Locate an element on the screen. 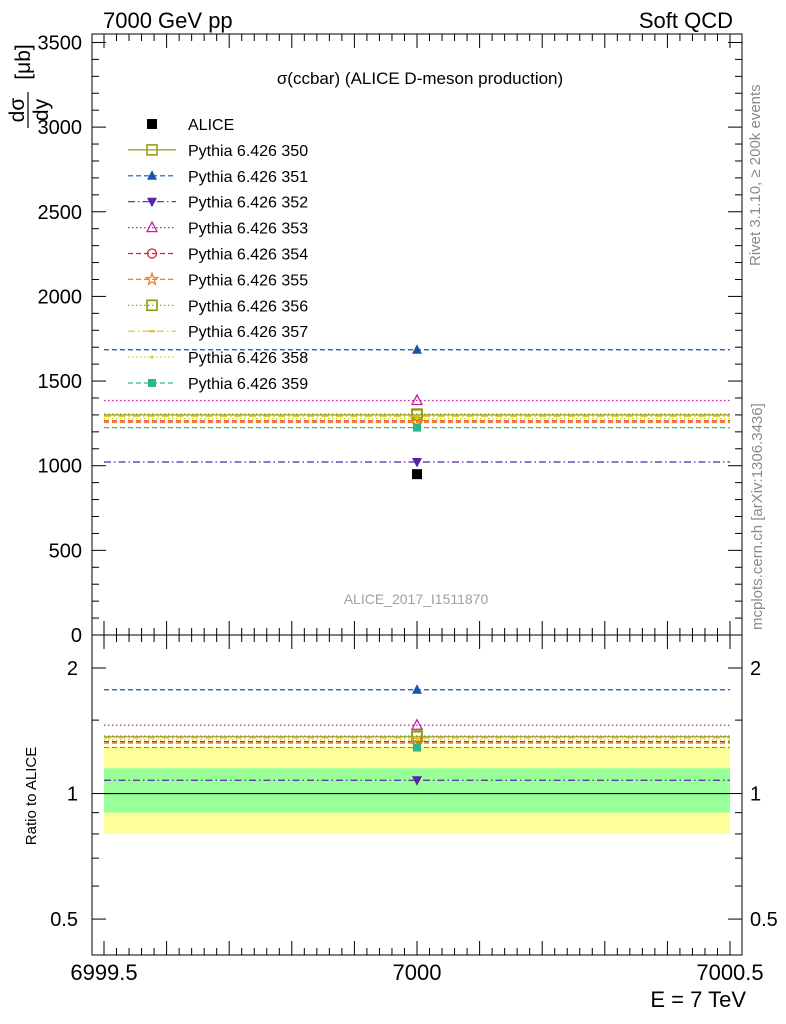  header-left: 7000 GeV pp is located at coordinates (168, 20).